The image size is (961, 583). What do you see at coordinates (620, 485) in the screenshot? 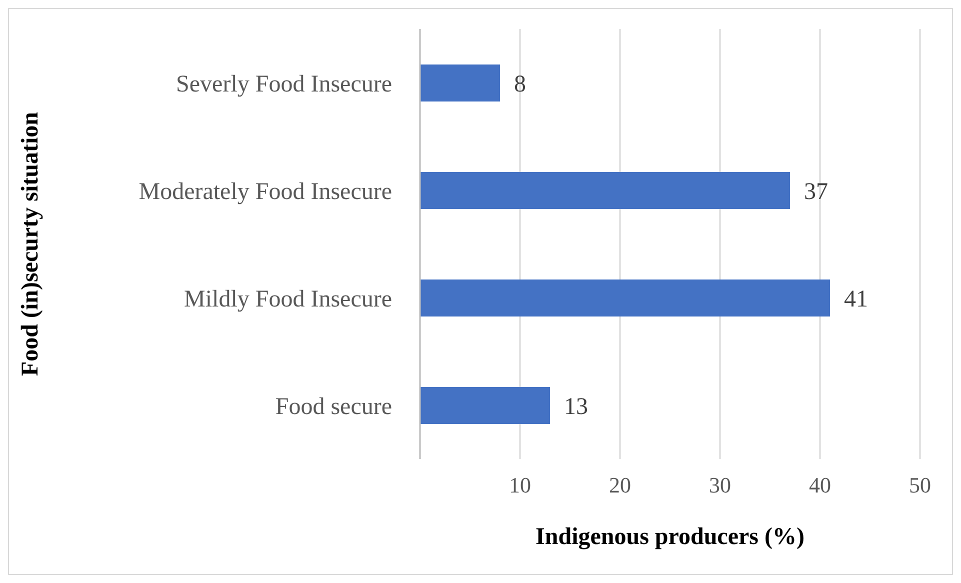
I see `x-tick-label: 20` at bounding box center [620, 485].